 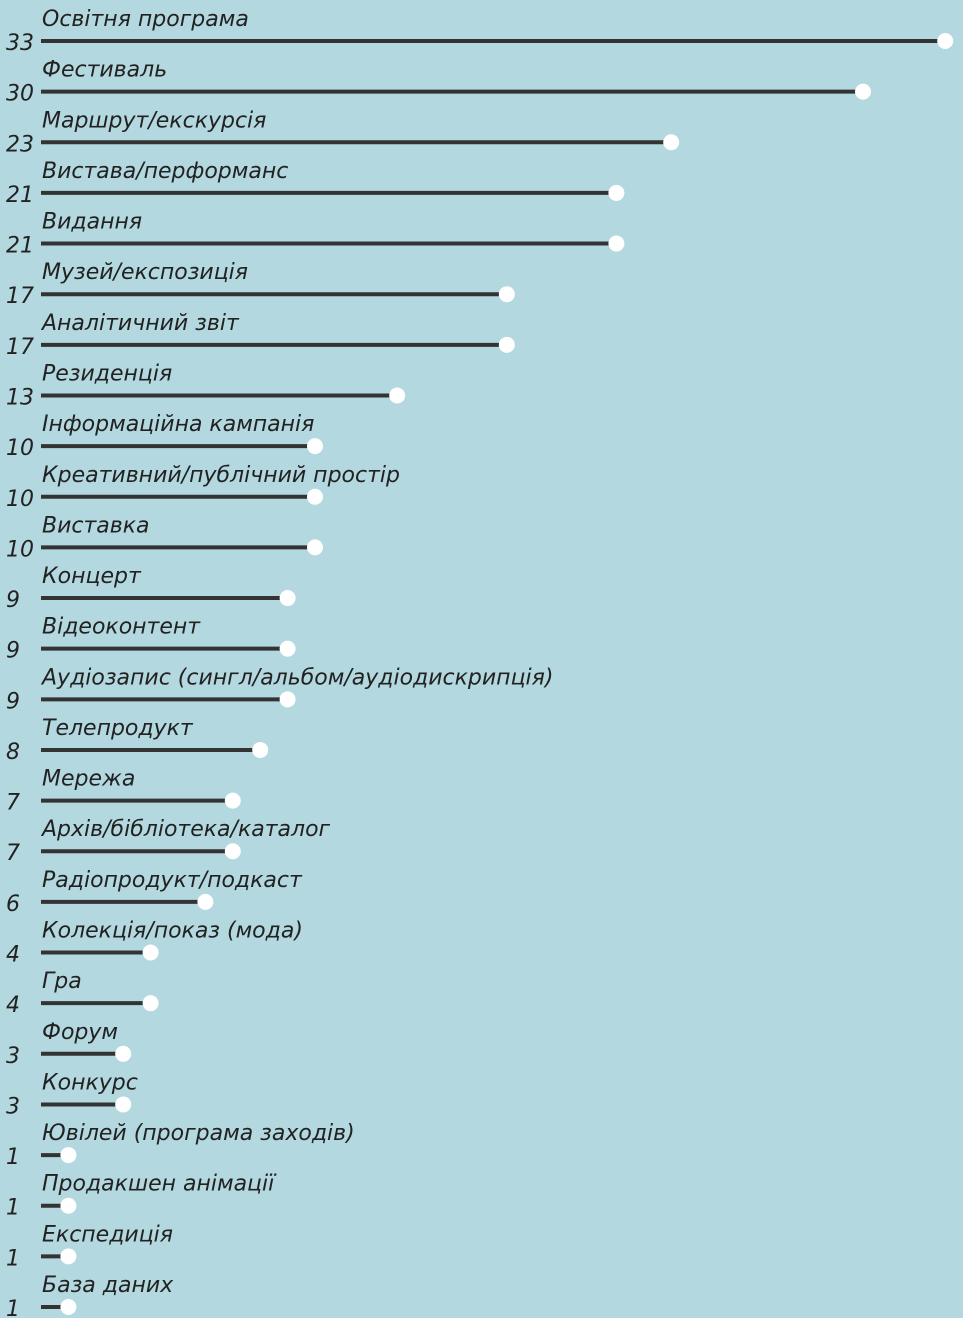 What do you see at coordinates (165, 171) in the screenshot?
I see `category-label: Вистава/перформанс` at bounding box center [165, 171].